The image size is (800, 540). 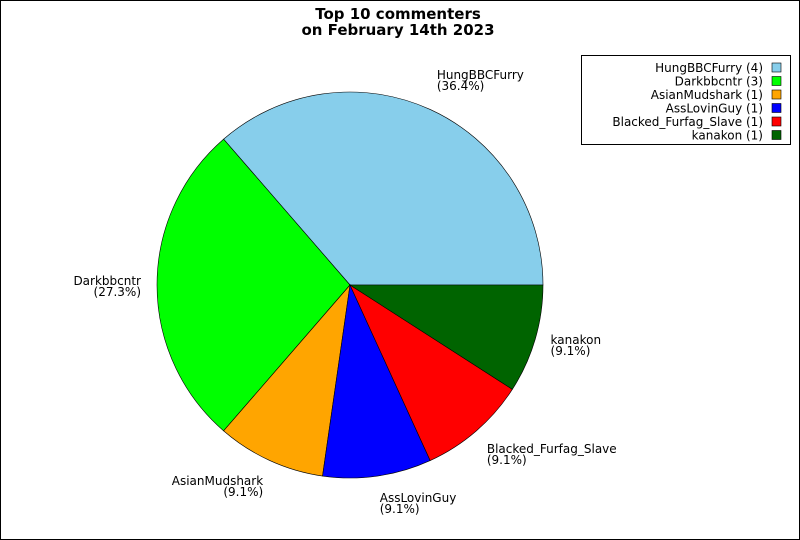 I want to click on chart-title: Top 10 commenters, so click(x=398, y=14).